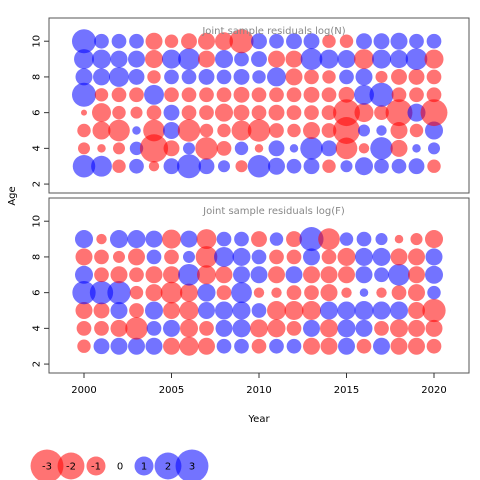 This screenshot has height=480, width=480. What do you see at coordinates (37, 41) in the screenshot?
I see `y-tick-label: 10` at bounding box center [37, 41].